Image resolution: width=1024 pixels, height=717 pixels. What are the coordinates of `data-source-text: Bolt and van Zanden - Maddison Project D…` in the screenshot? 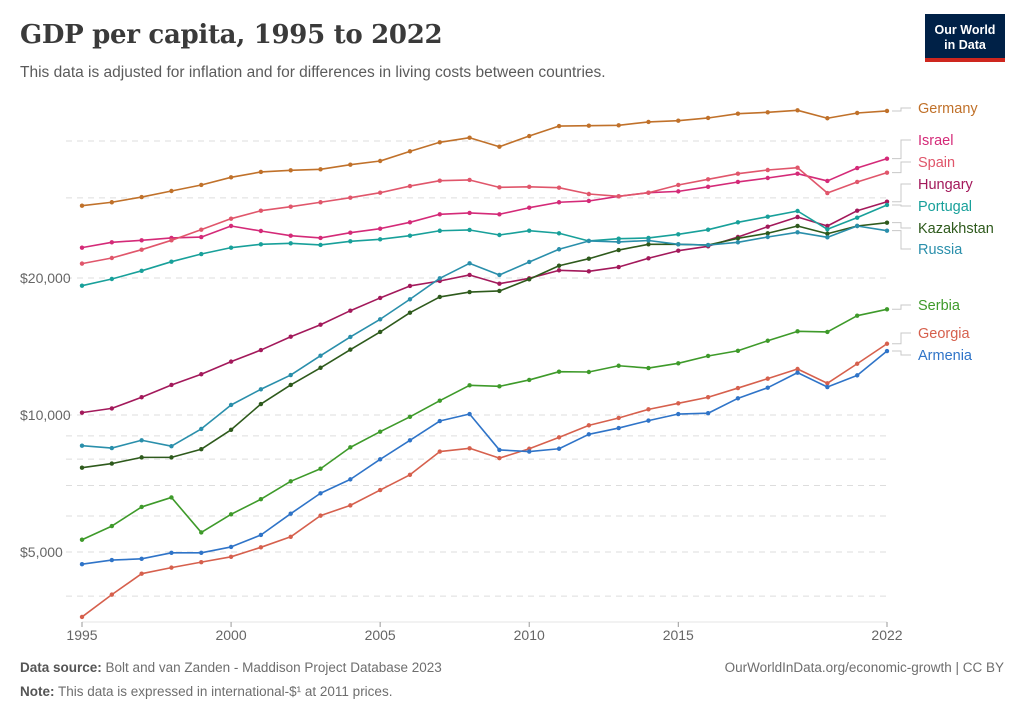 It's located at (273, 667).